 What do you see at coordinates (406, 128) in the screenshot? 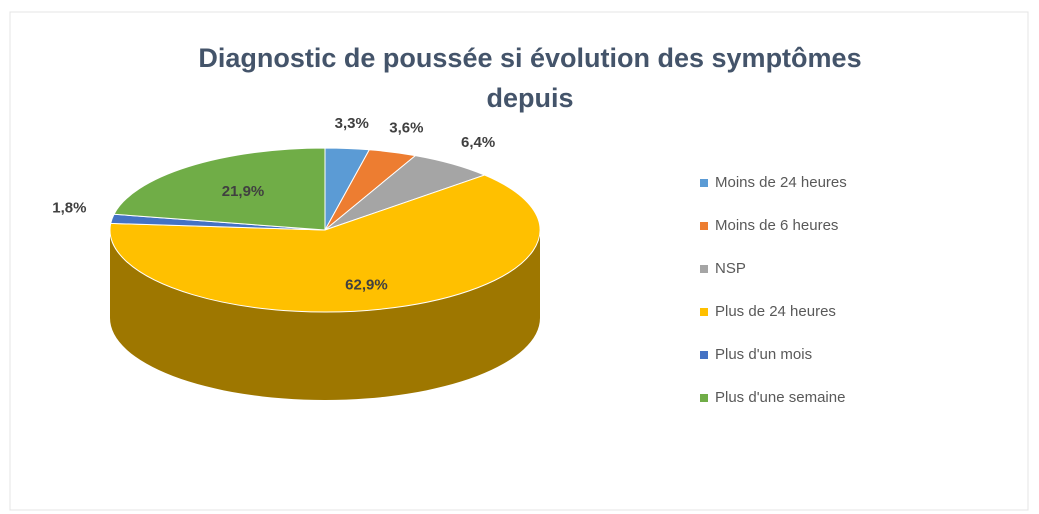
I see `data-label: 3,6%` at bounding box center [406, 128].